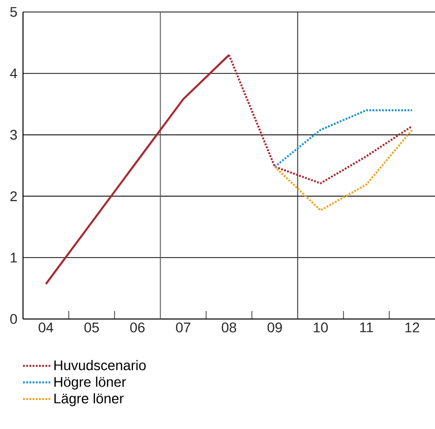  Describe the element at coordinates (13, 135) in the screenshot. I see `y-tick-label: 3` at that location.